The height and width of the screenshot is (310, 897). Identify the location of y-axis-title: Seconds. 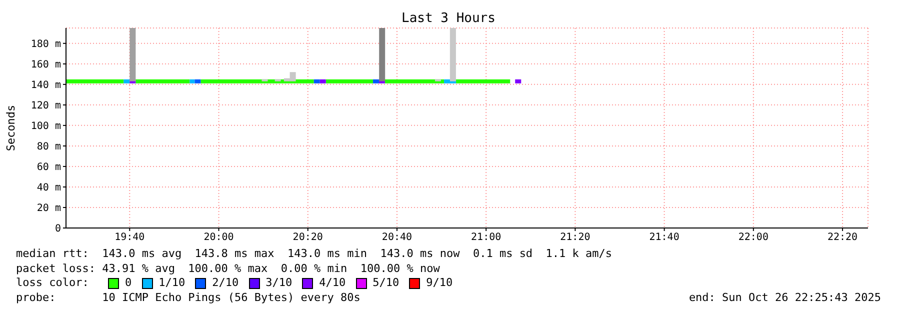
(11, 128).